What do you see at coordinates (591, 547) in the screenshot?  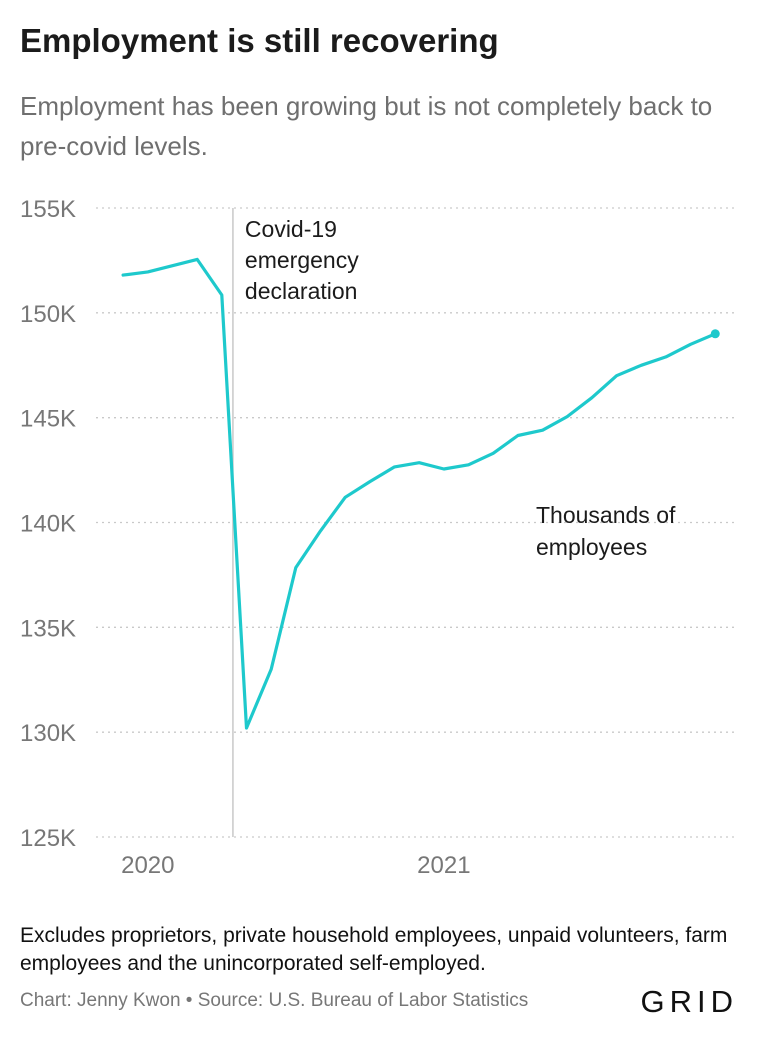 I see `series-label-text: employees` at bounding box center [591, 547].